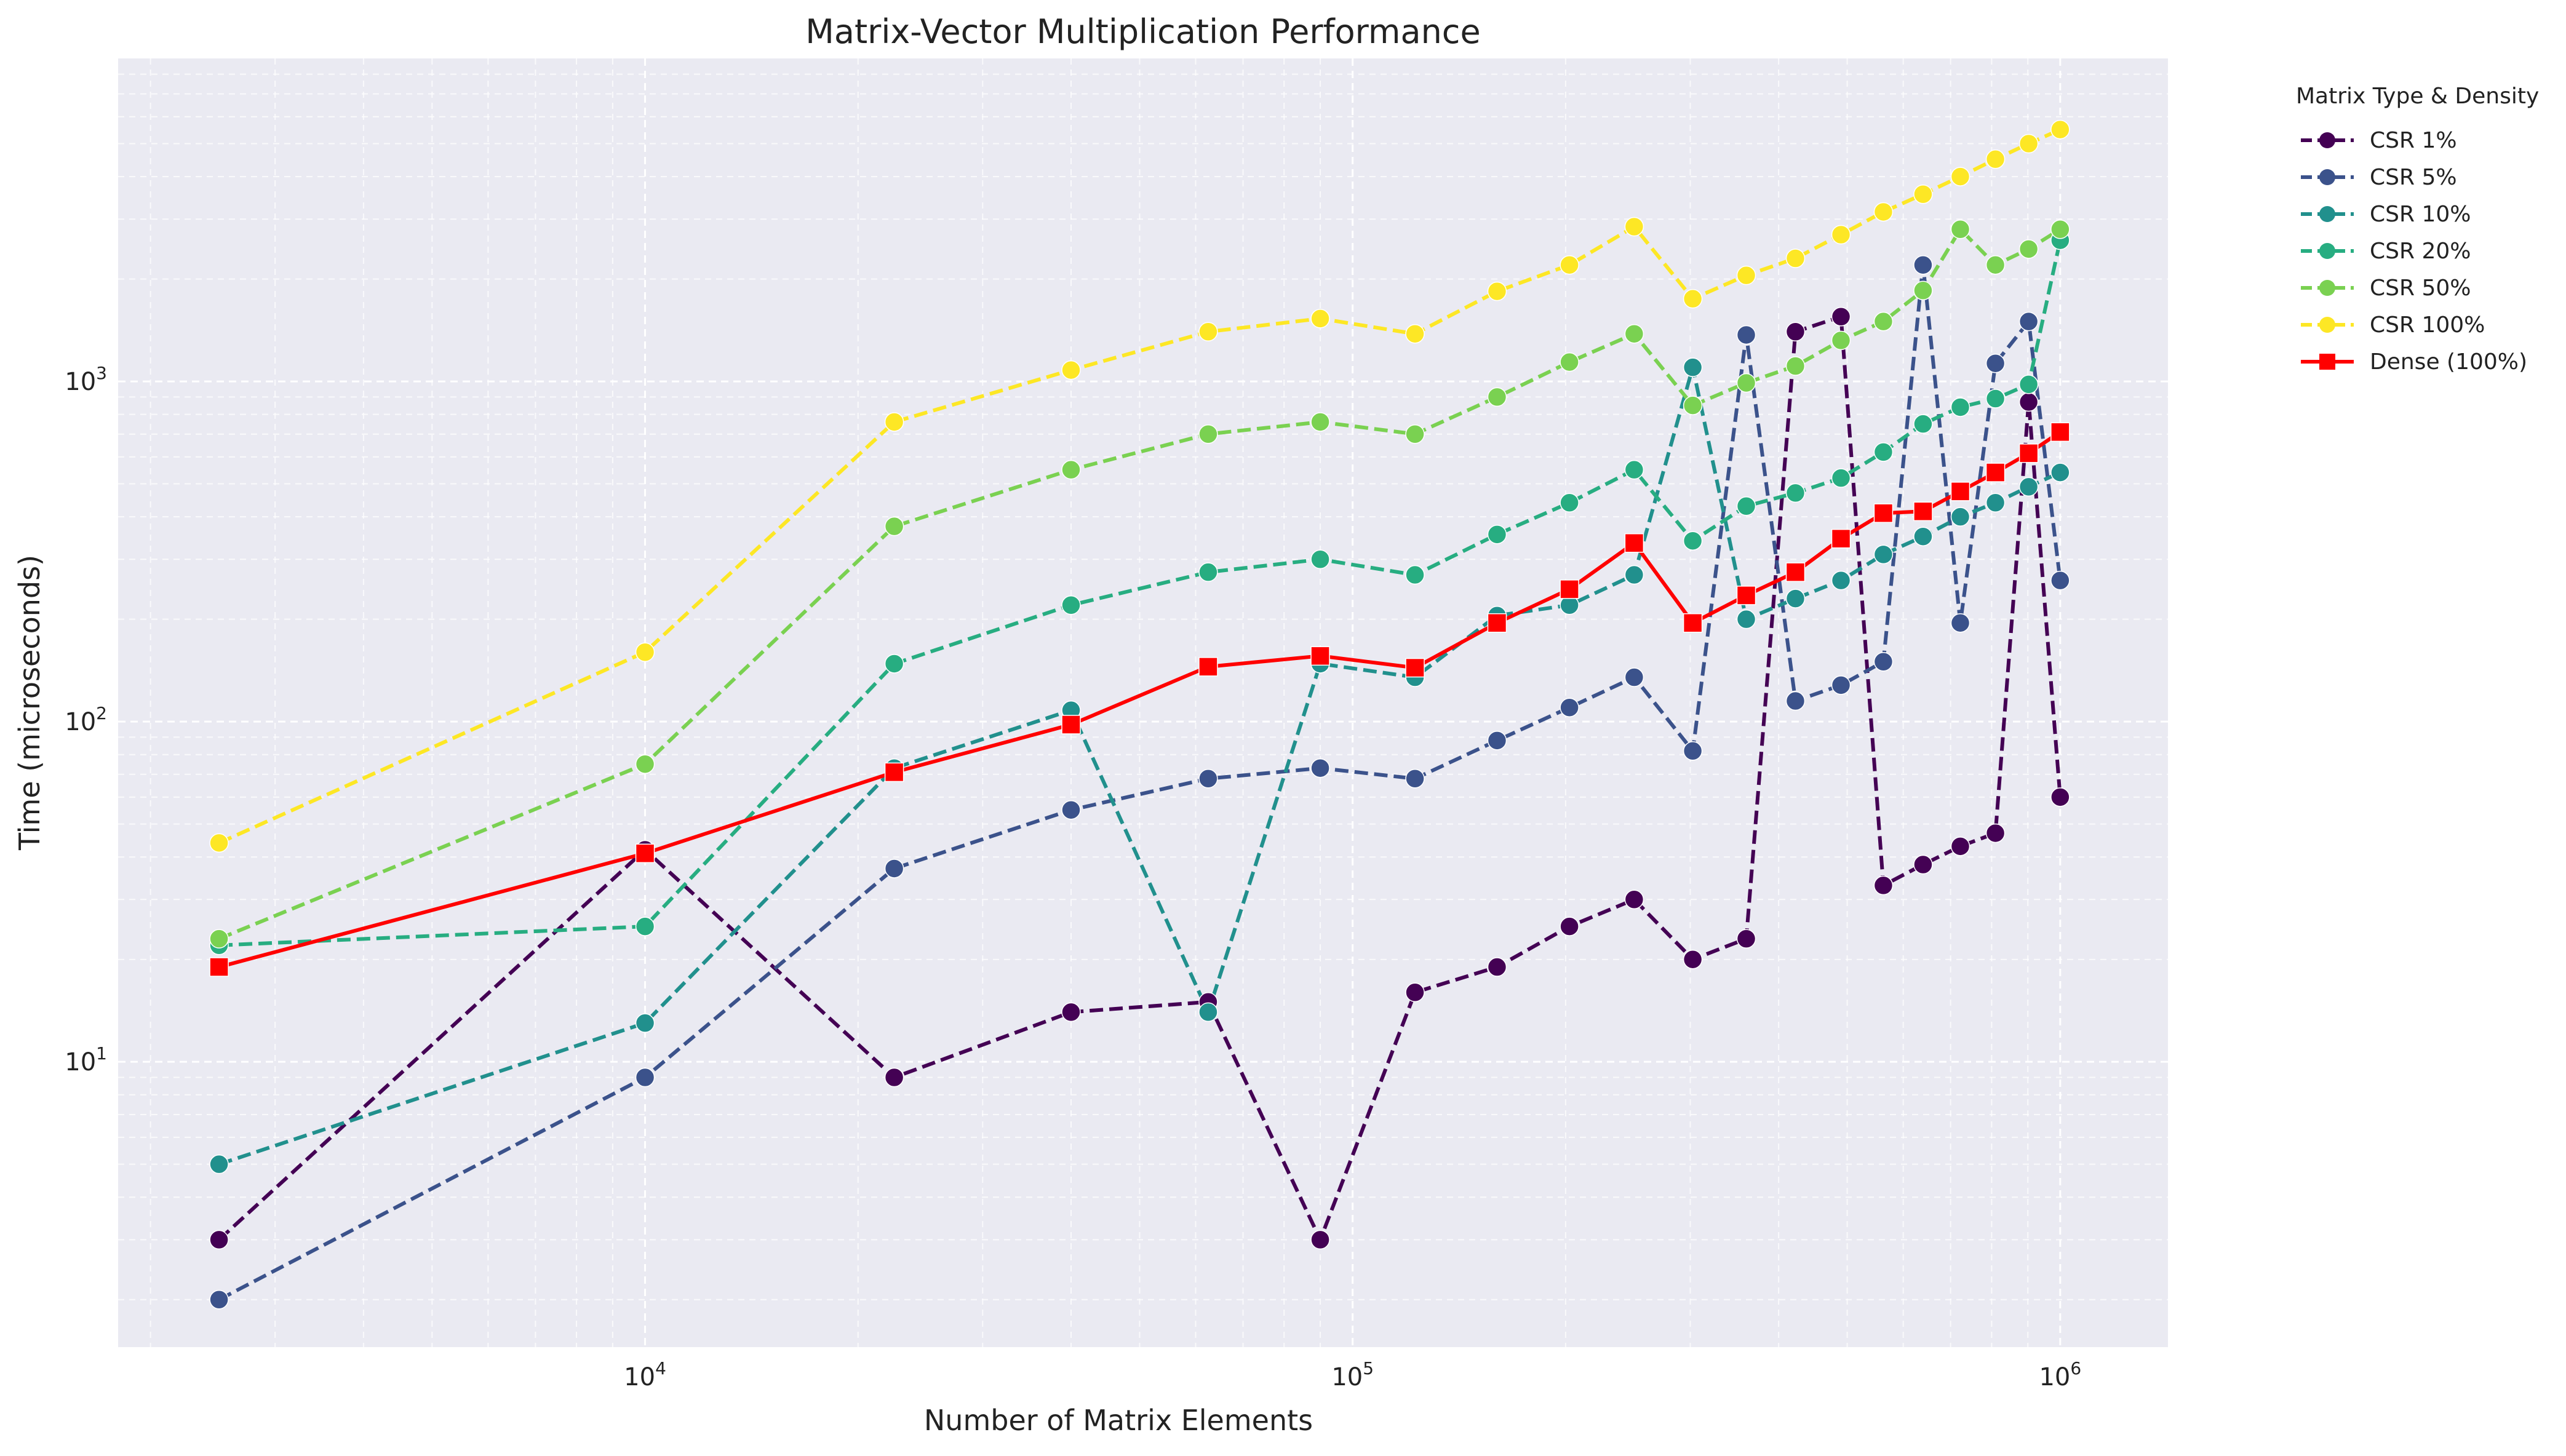 The width and height of the screenshot is (2566, 1456). Describe the element at coordinates (2427, 325) in the screenshot. I see `legend-label-csr-100: CSR 100%` at that location.